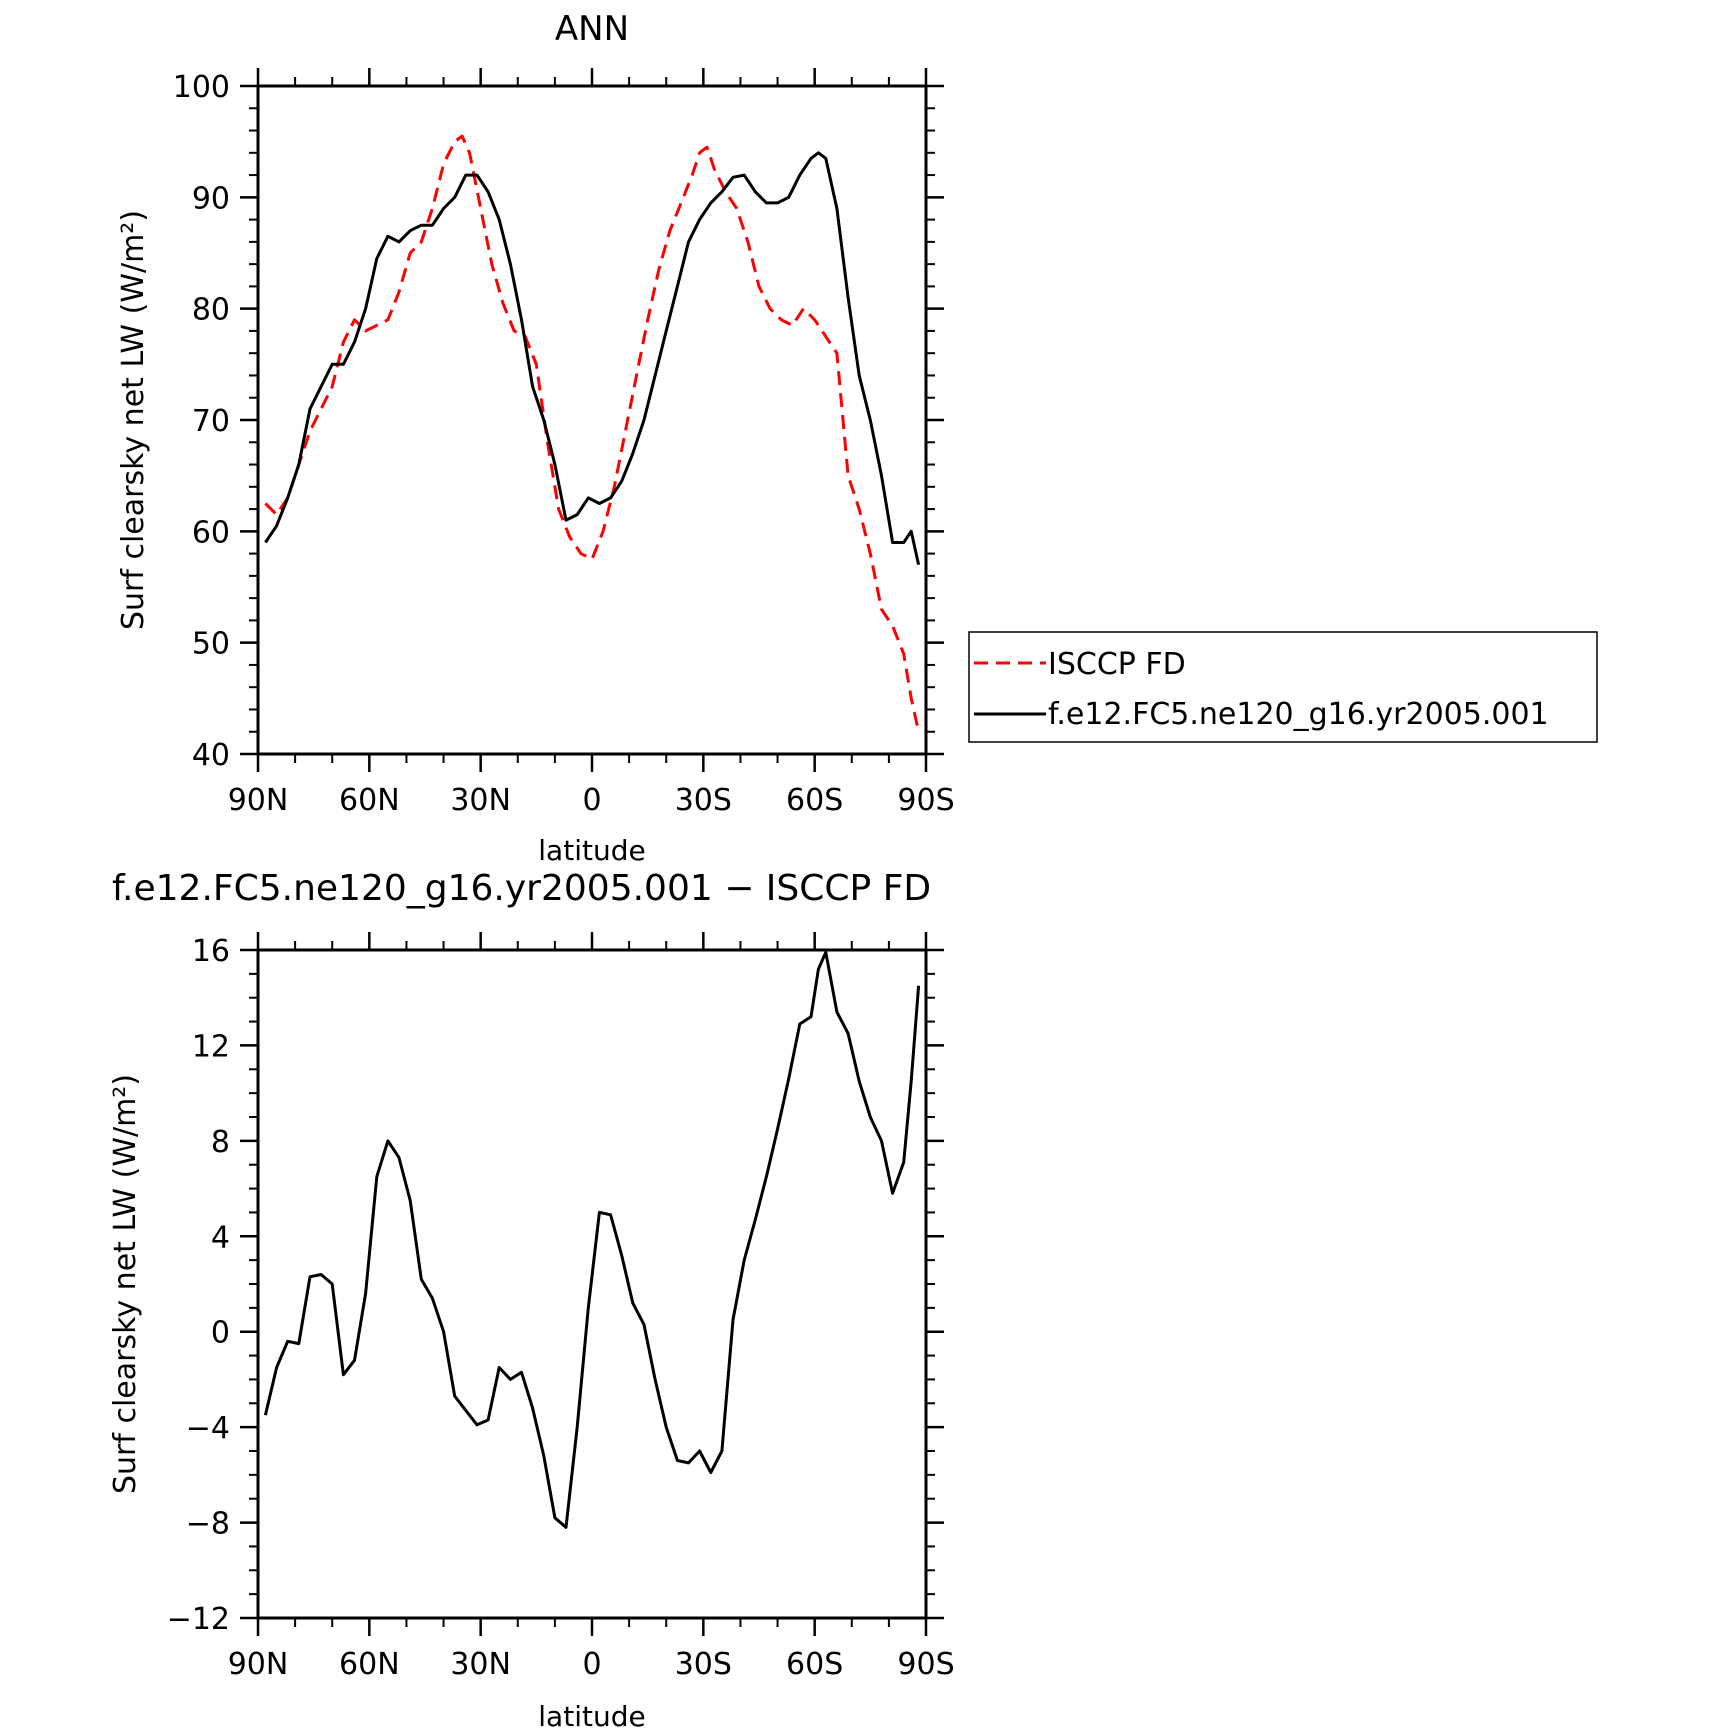 The image size is (1710, 1734). I want to click on y-tick-label: −8, so click(208, 1524).